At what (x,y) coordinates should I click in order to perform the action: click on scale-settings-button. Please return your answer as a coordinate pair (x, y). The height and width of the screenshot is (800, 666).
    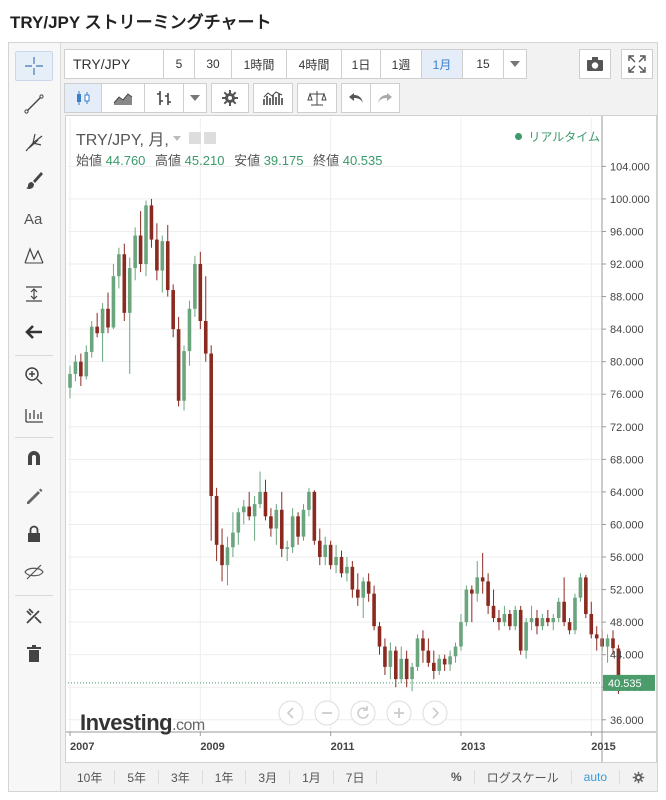
    Looking at the image, I should click on (638, 777).